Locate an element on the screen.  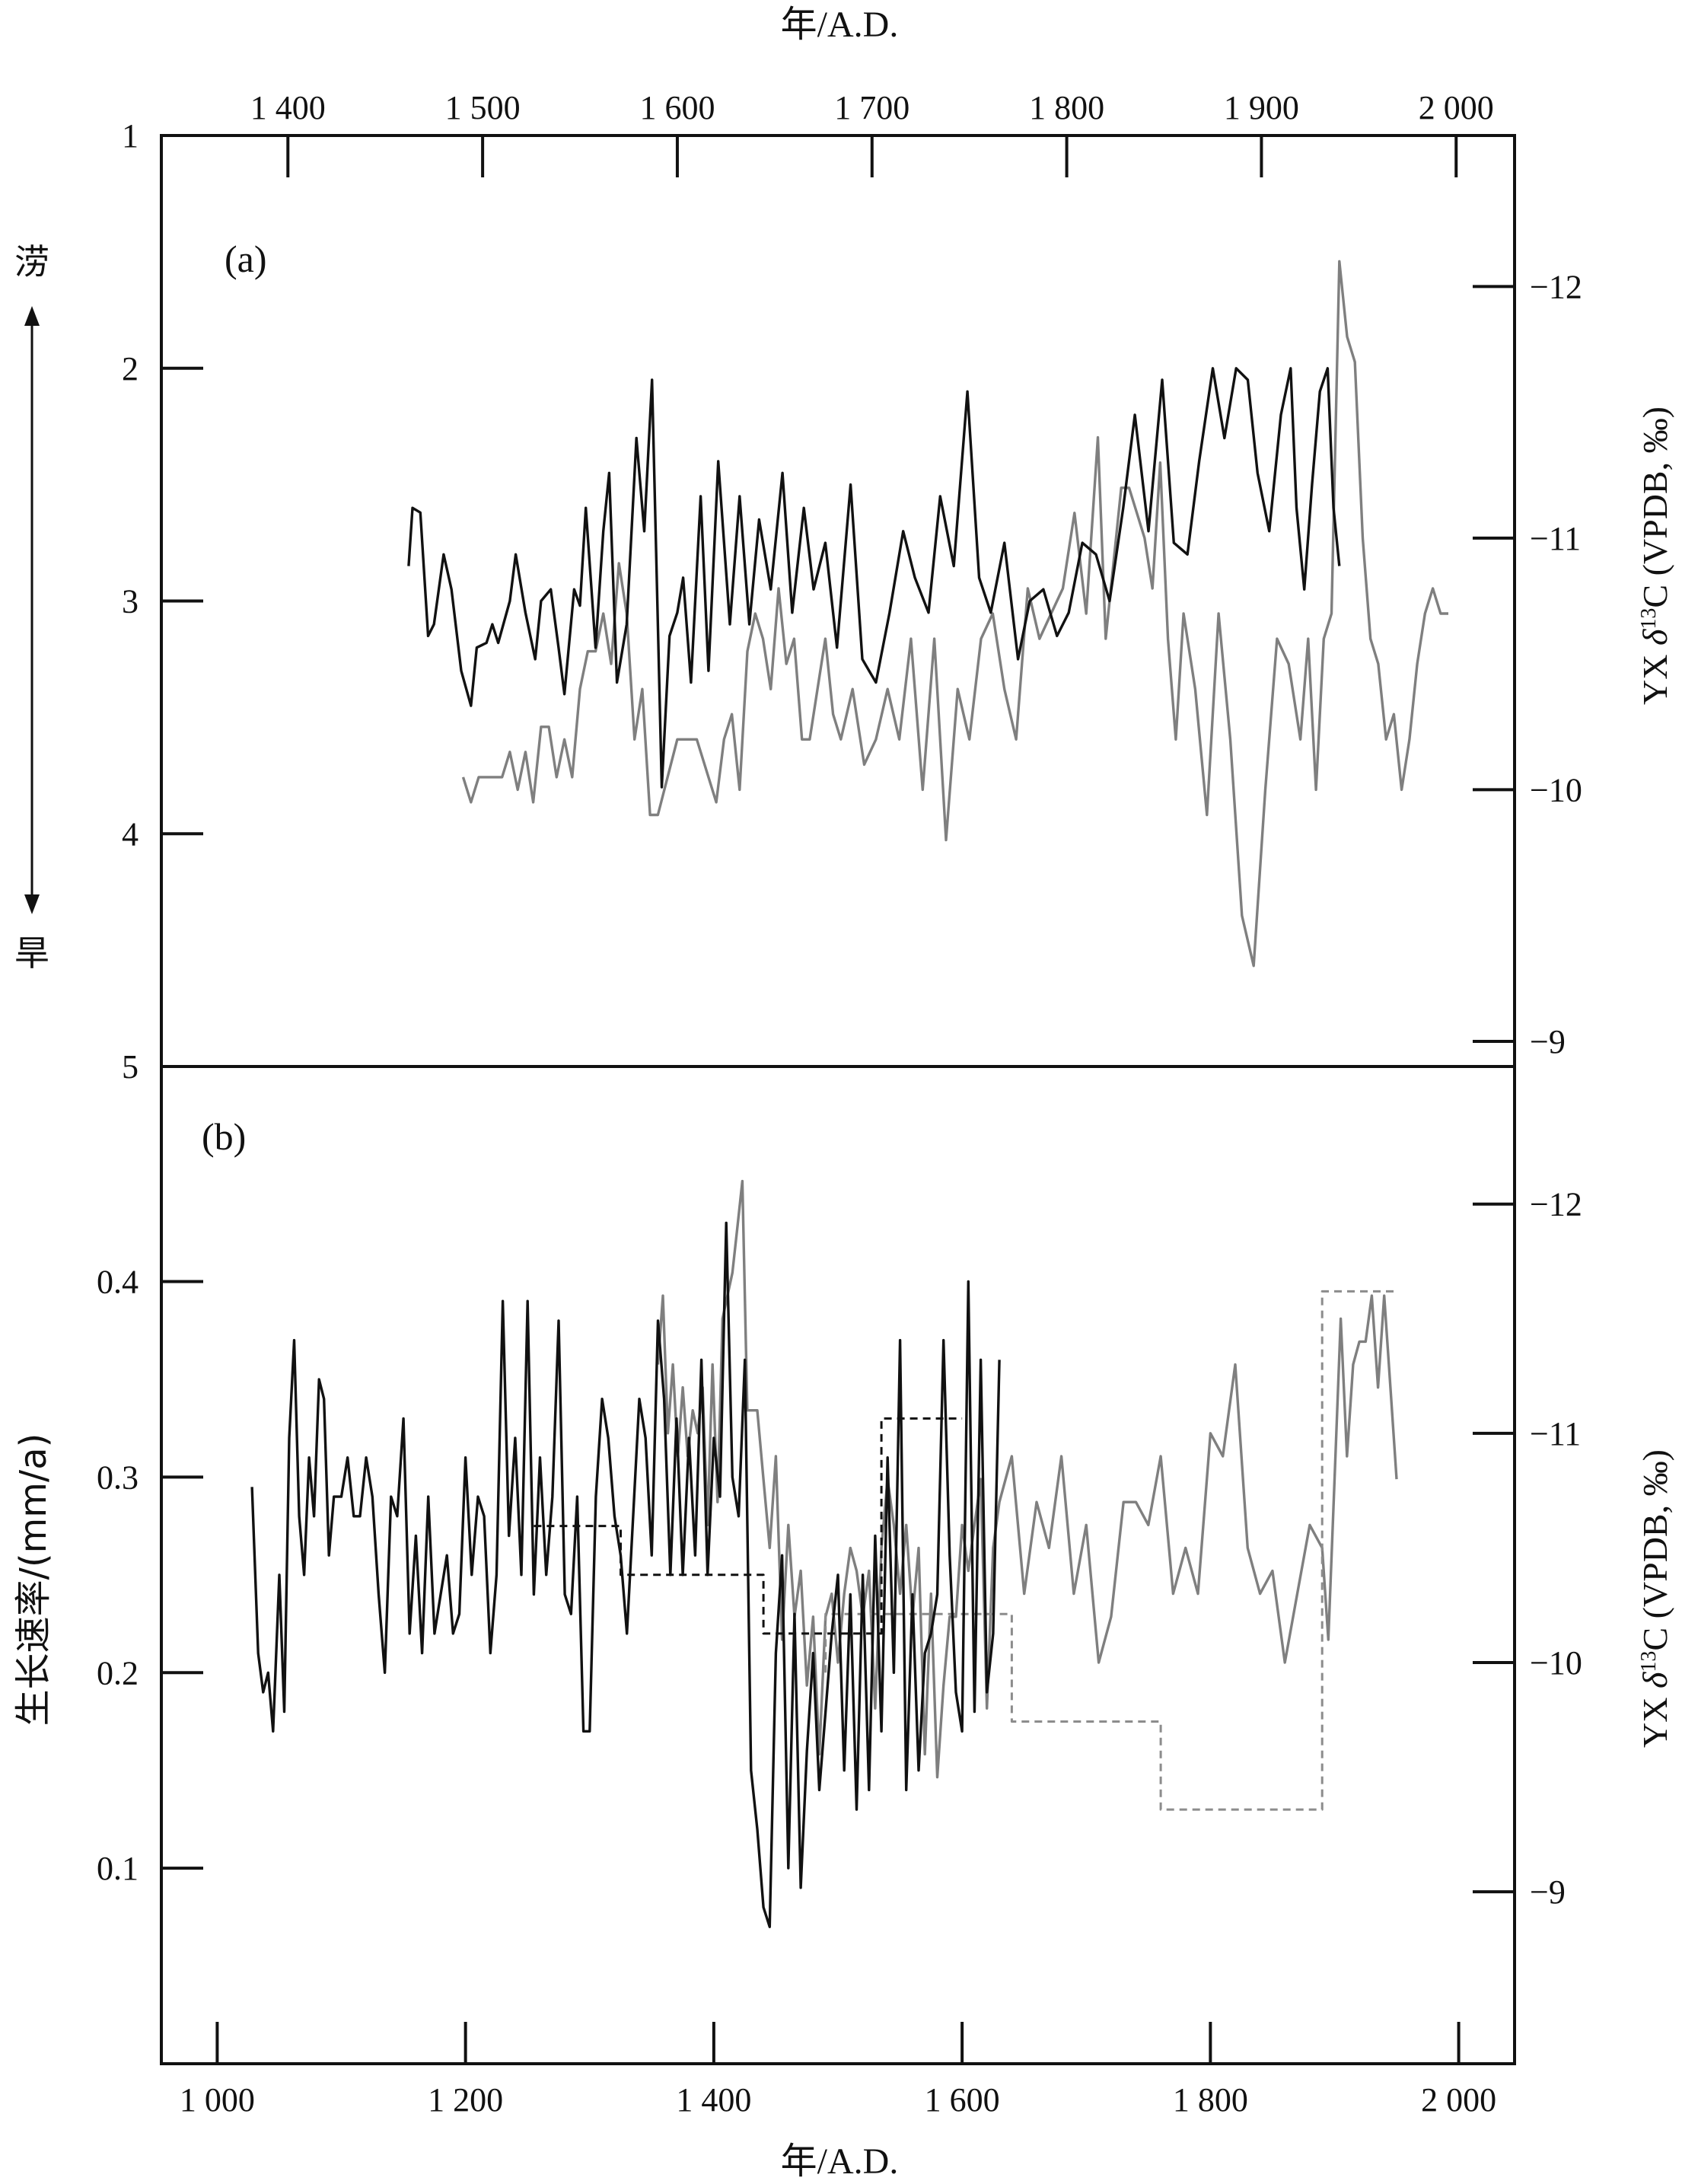
x-tick-label-a: 1 700 is located at coordinates (871, 107).